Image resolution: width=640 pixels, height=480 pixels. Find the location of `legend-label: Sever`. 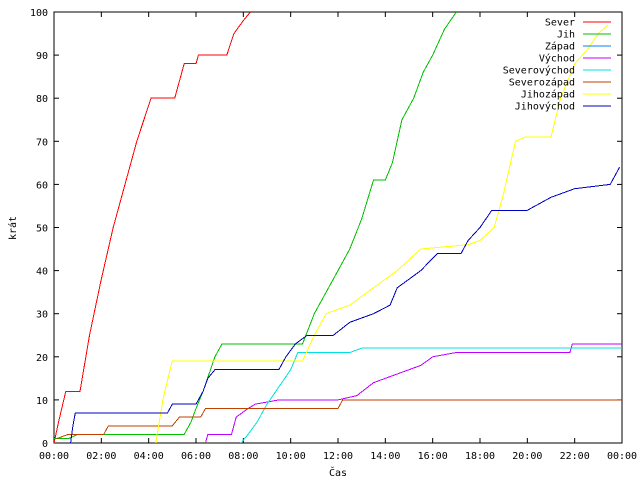

legend-label: Sever is located at coordinates (560, 23).